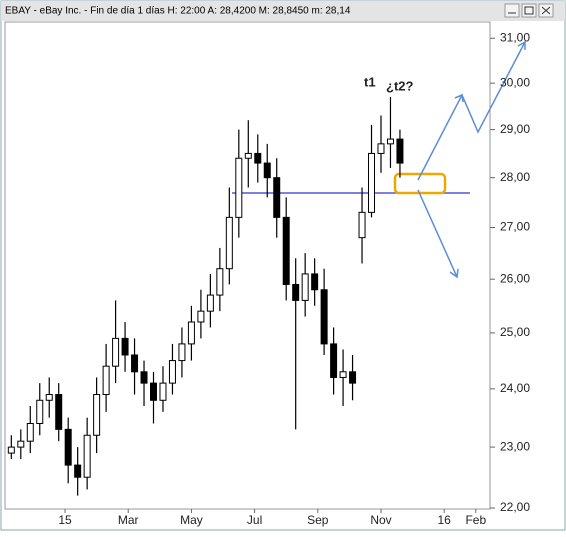 This screenshot has height=537, width=566. I want to click on title-bar, so click(283, 11).